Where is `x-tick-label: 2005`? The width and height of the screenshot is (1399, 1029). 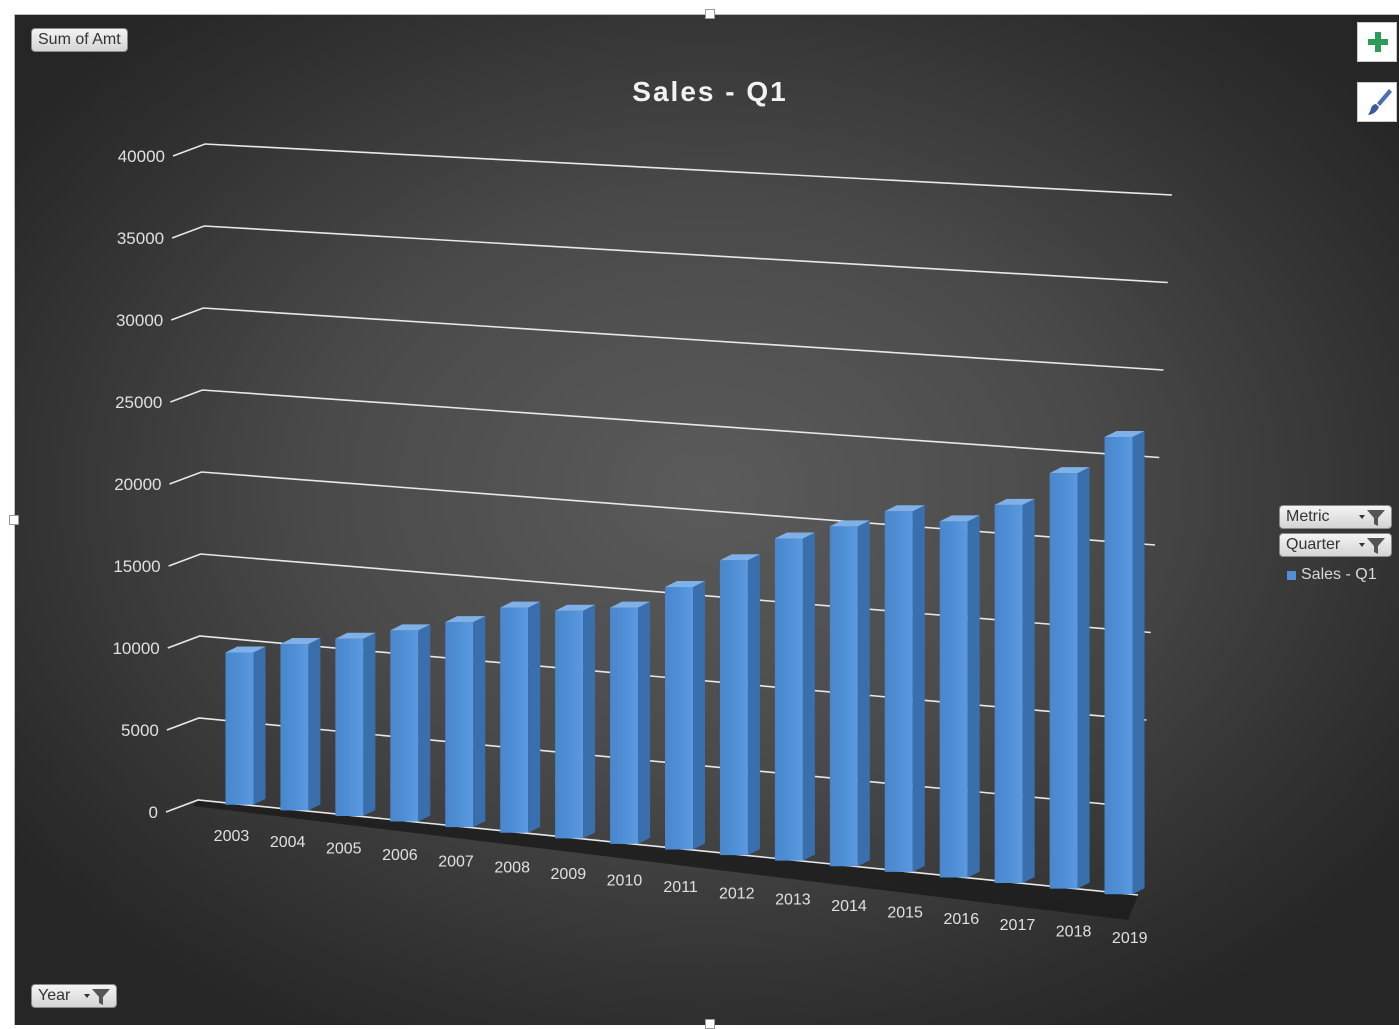 x-tick-label: 2005 is located at coordinates (344, 849).